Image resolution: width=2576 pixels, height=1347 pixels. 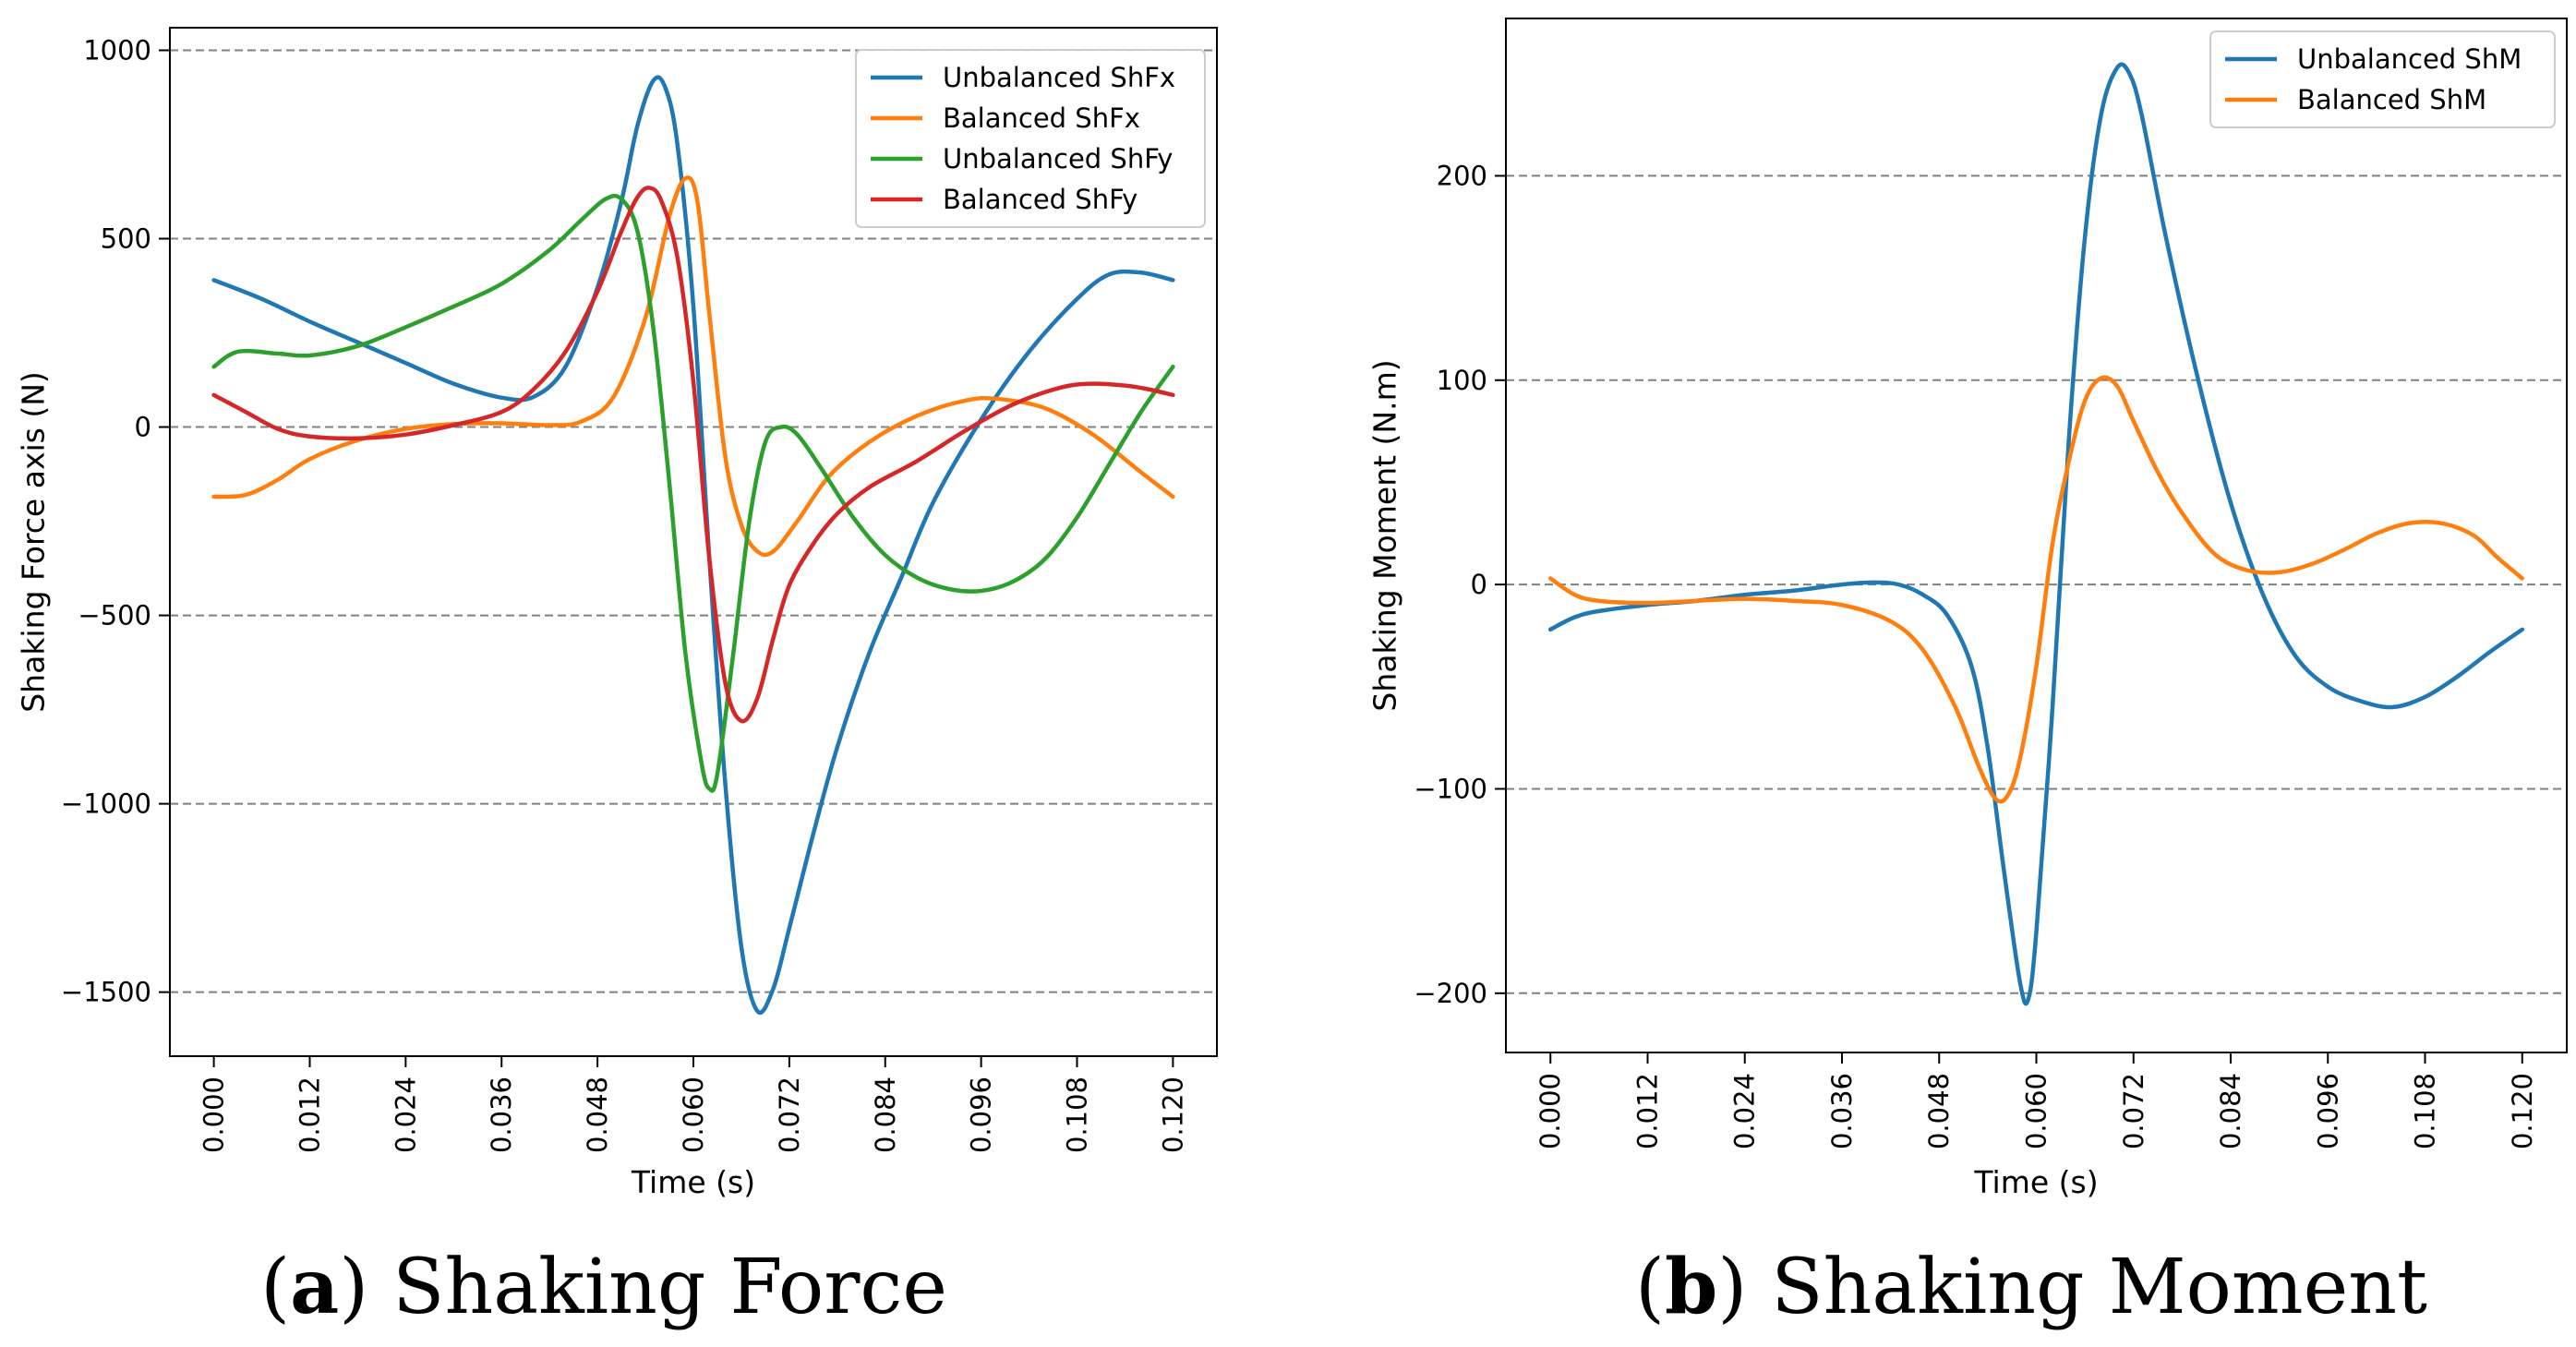 I want to click on panel-caption: (b) Shaking Moment, so click(x=2031, y=1287).